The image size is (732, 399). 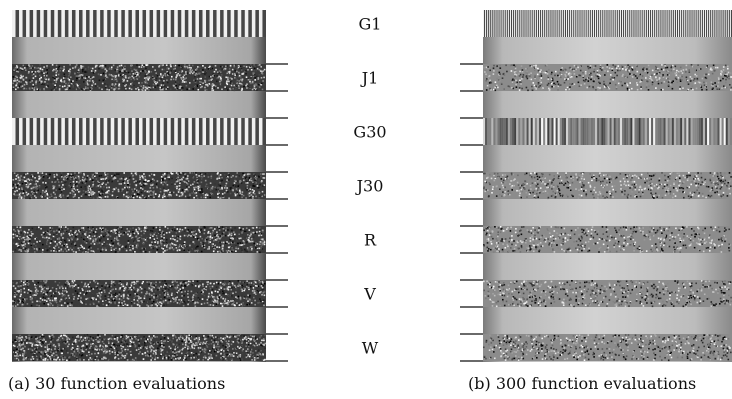 What do you see at coordinates (139, 78) in the screenshot?
I see `panel-a-band-j1` at bounding box center [139, 78].